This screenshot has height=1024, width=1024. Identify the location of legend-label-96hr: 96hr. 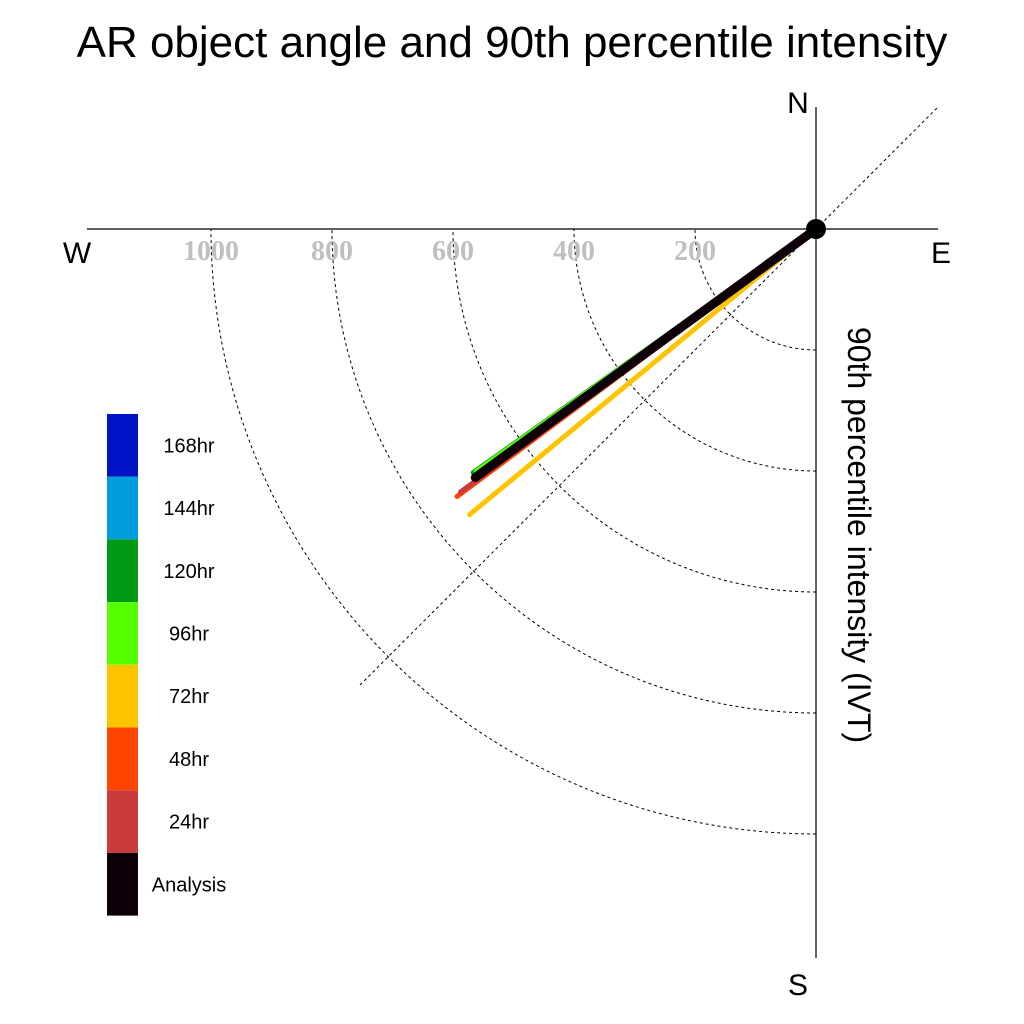
(189, 634).